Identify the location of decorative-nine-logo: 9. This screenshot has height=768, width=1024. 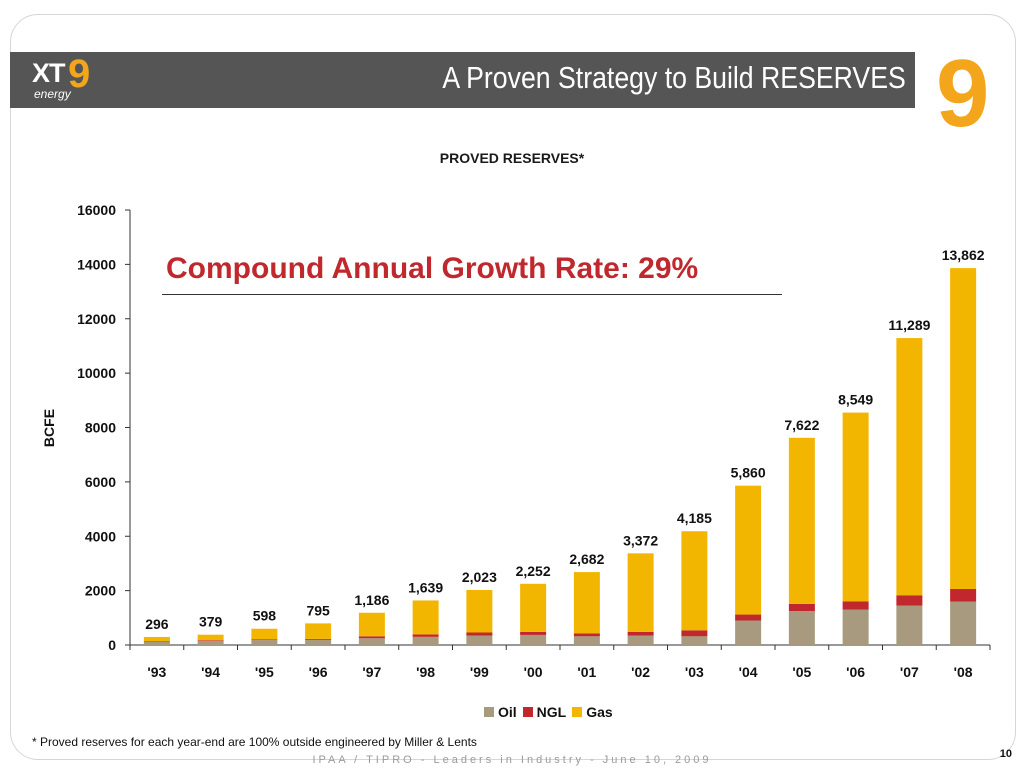
(963, 93).